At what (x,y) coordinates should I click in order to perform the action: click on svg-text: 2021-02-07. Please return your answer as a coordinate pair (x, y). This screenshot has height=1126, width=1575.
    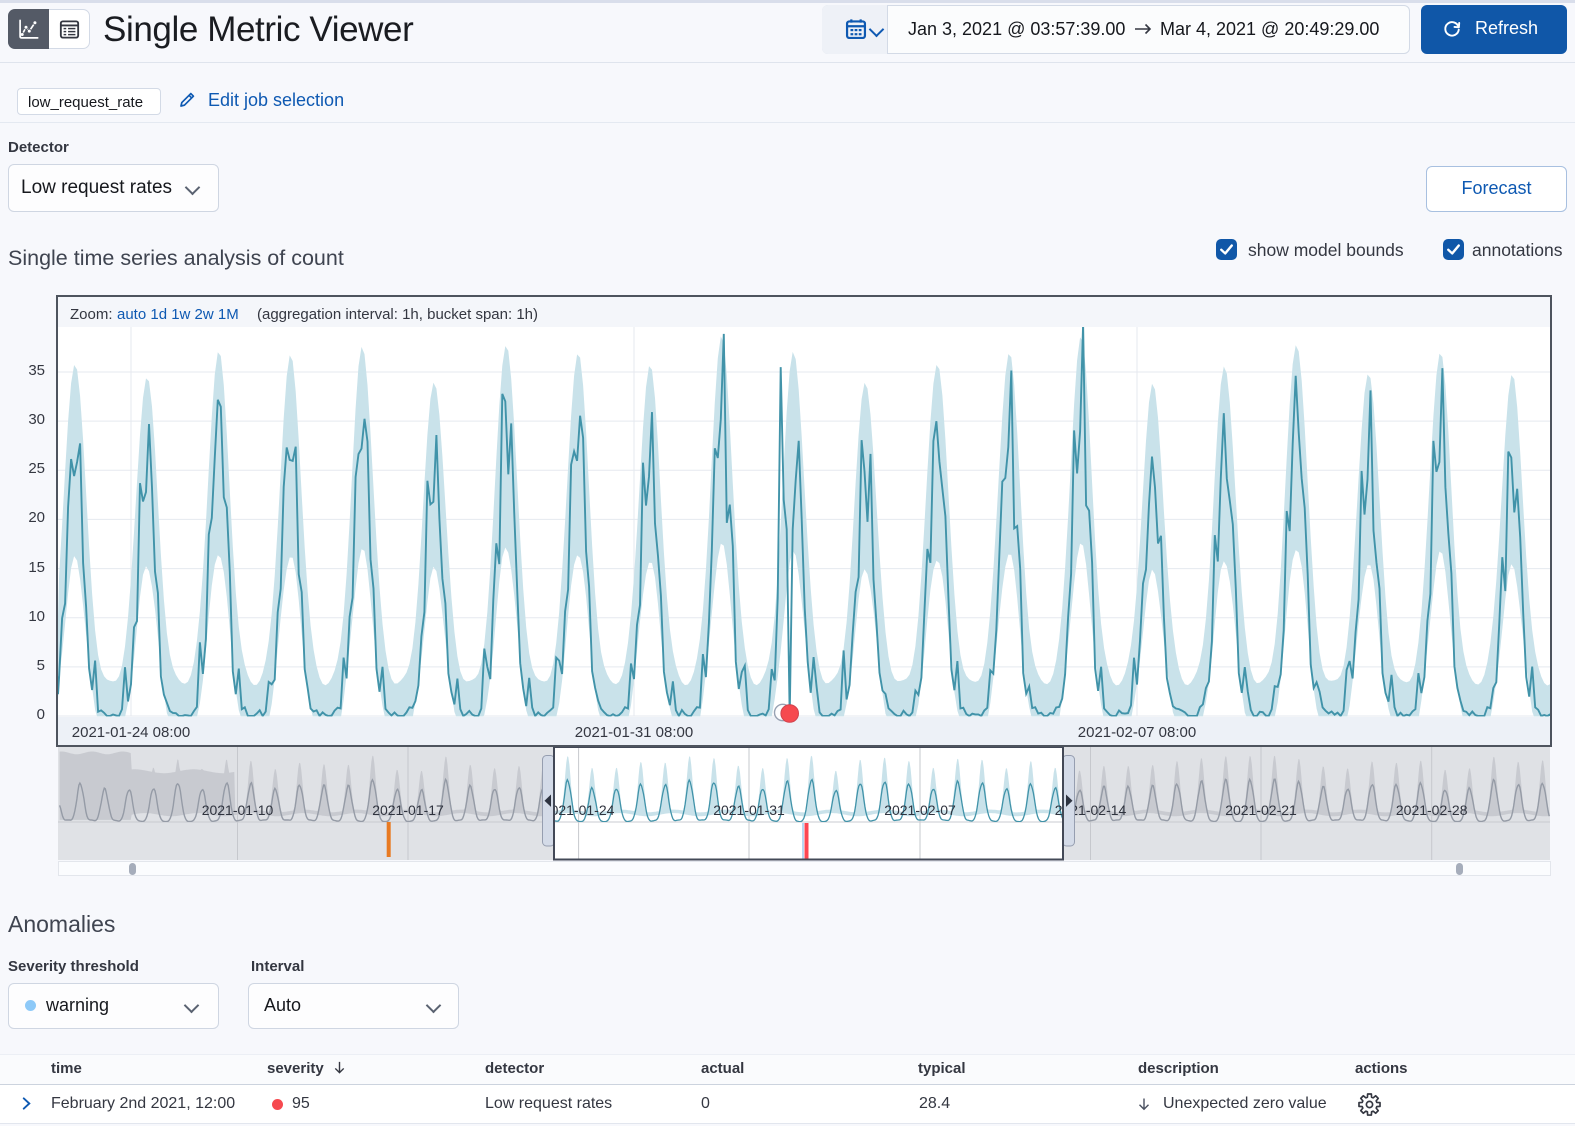
    Looking at the image, I should click on (920, 810).